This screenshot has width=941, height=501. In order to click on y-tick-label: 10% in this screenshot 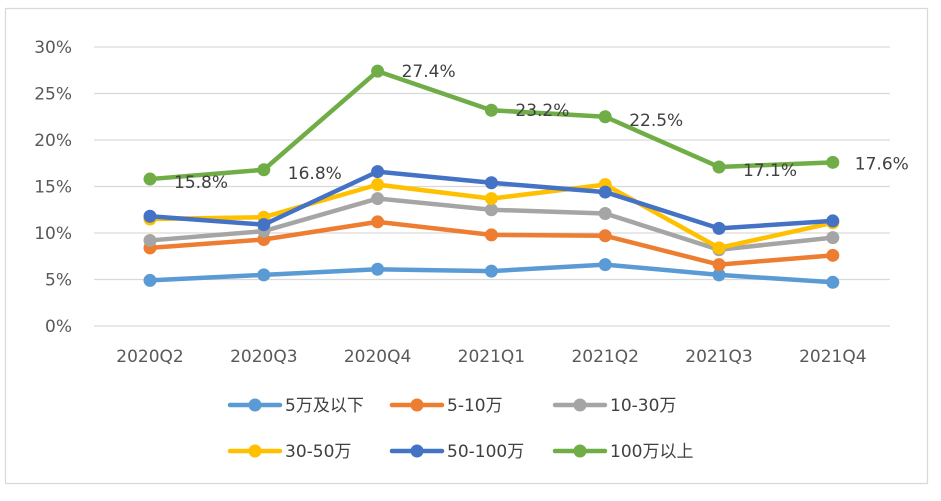, I will do `click(53, 234)`.